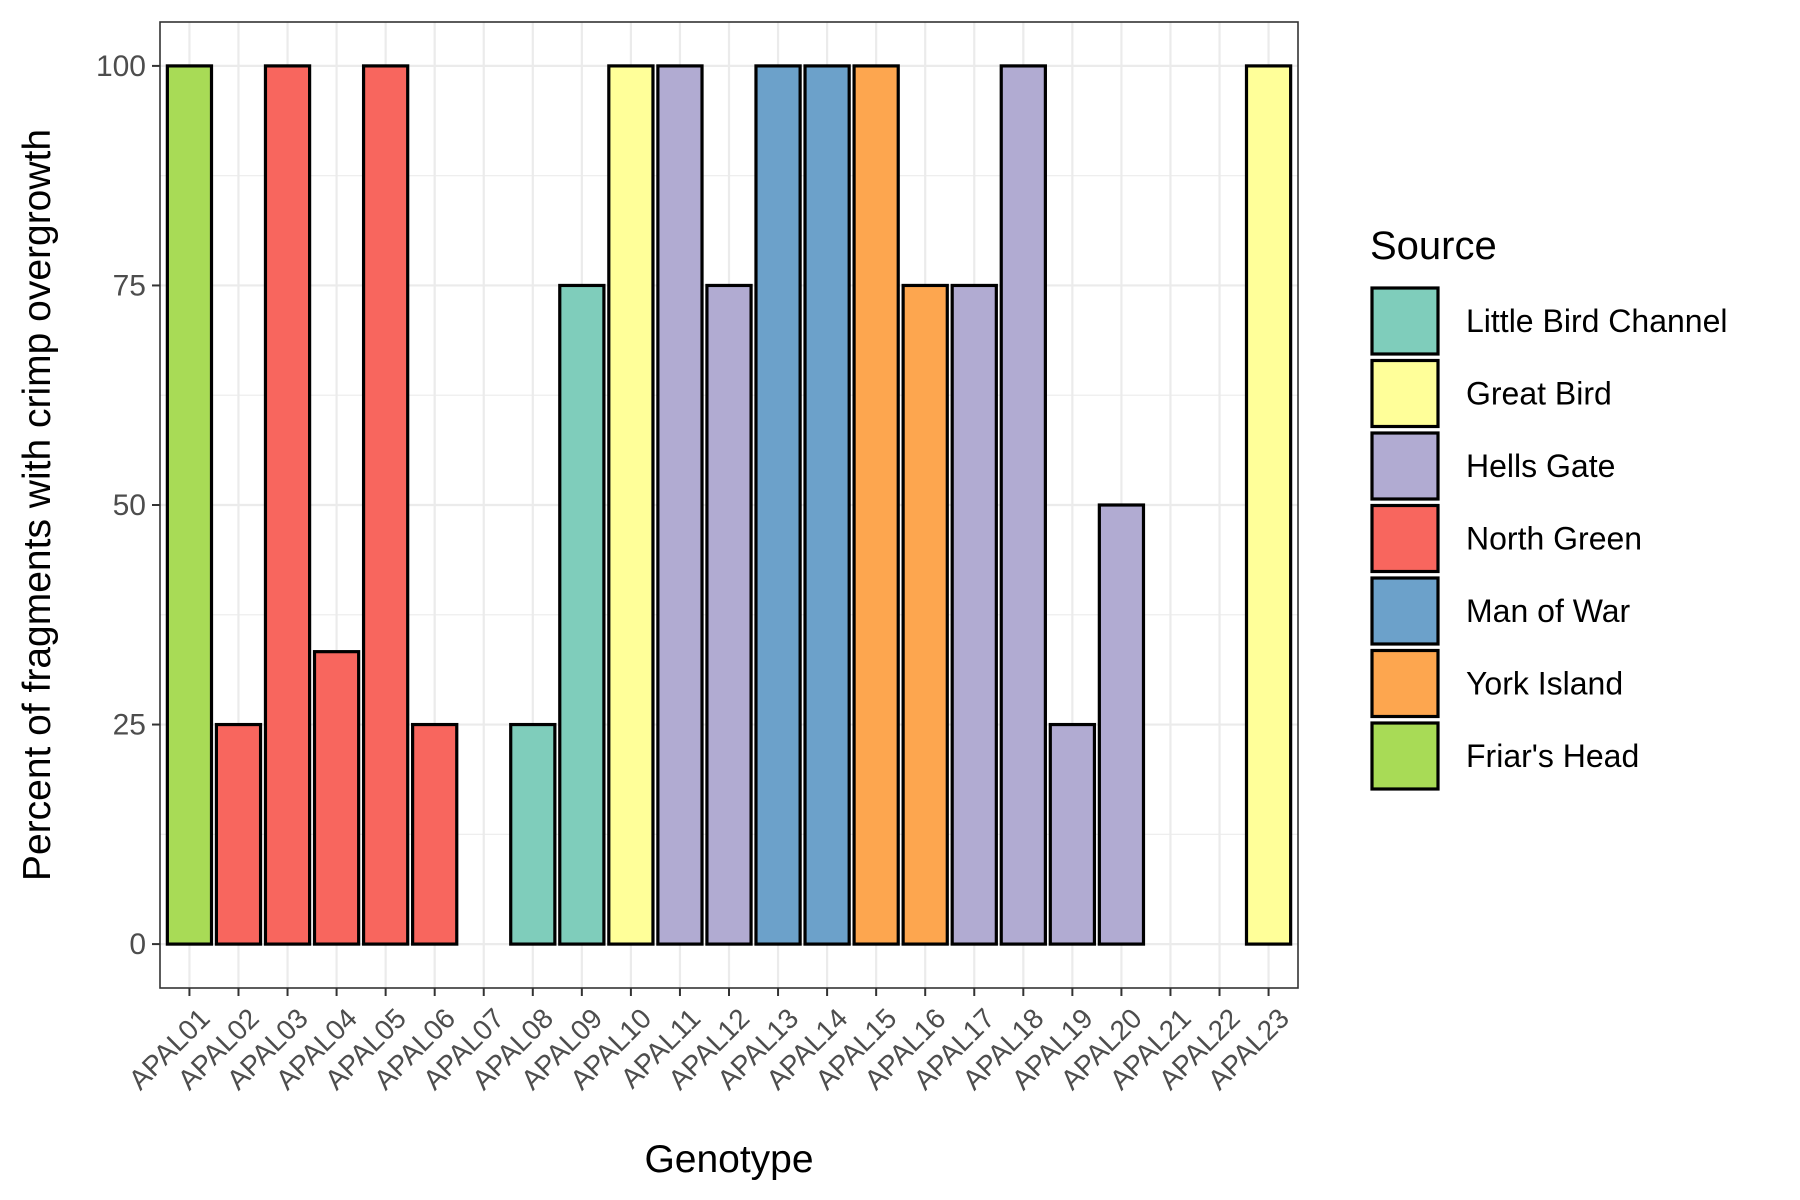  I want to click on bar-apal16, so click(925, 614).